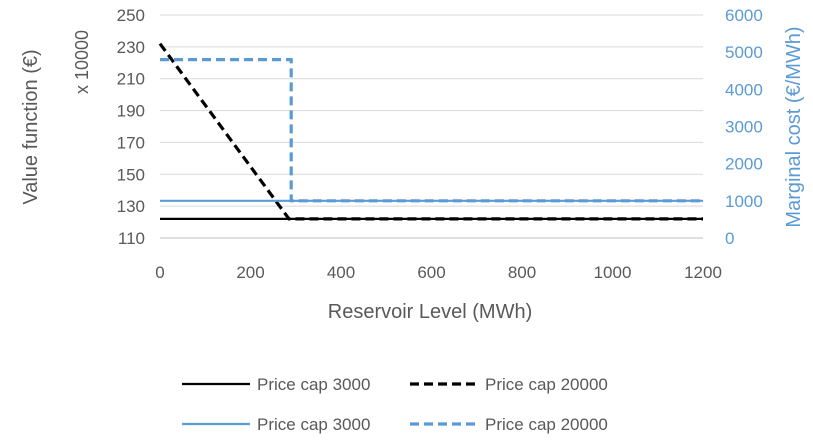 The image size is (813, 446). I want to click on y-left-tick-label-0: 110, so click(131, 238).